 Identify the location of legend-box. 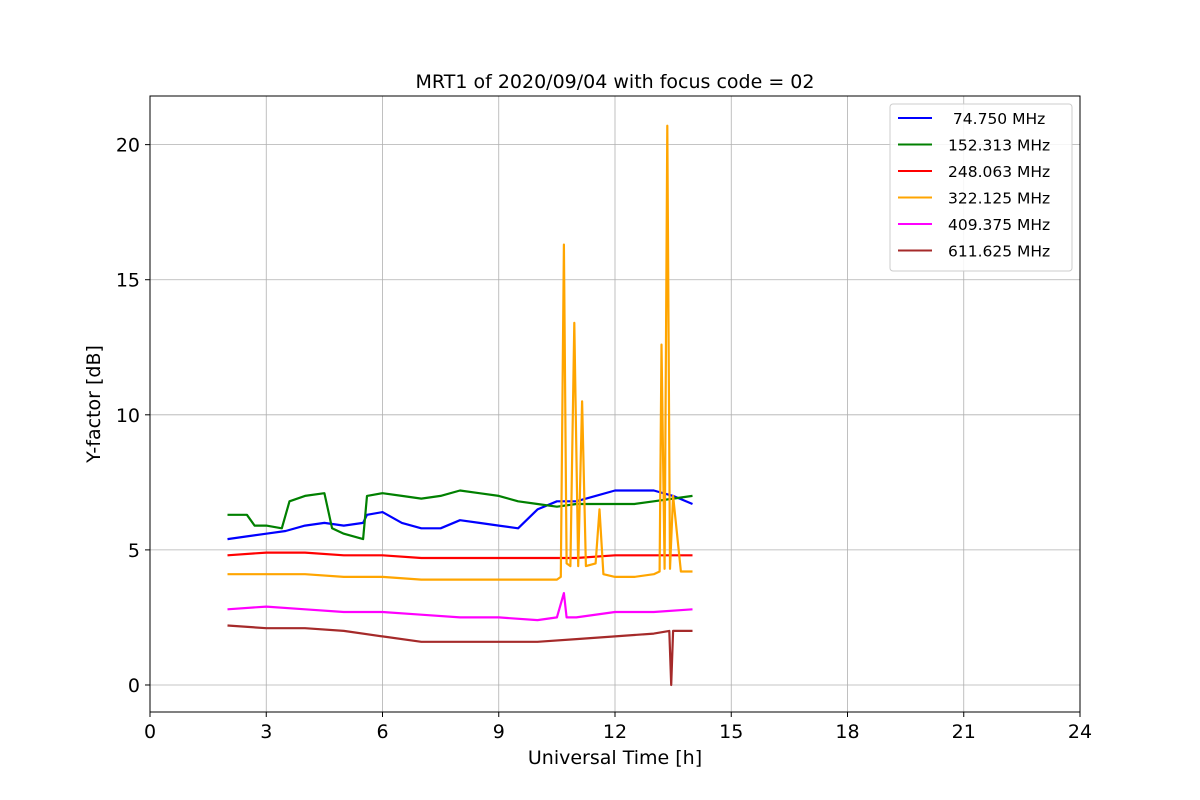
(981, 187).